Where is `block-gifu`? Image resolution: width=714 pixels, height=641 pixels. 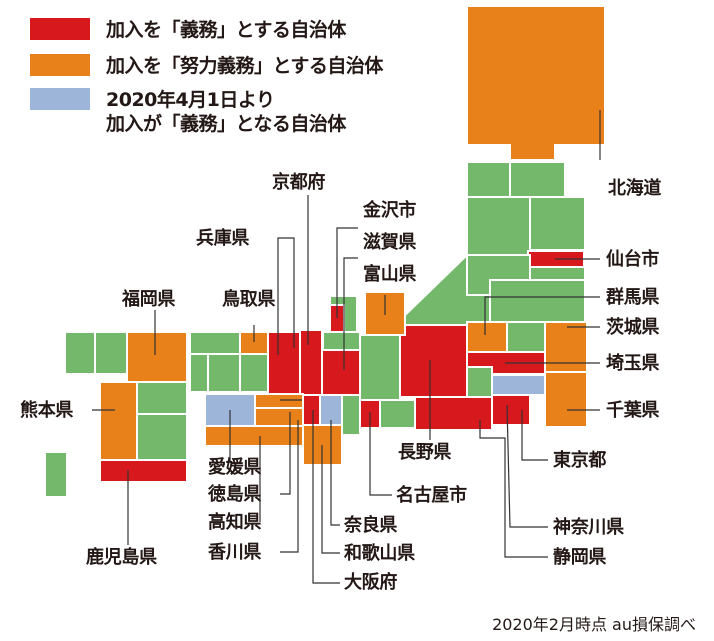
block-gifu is located at coordinates (380, 367).